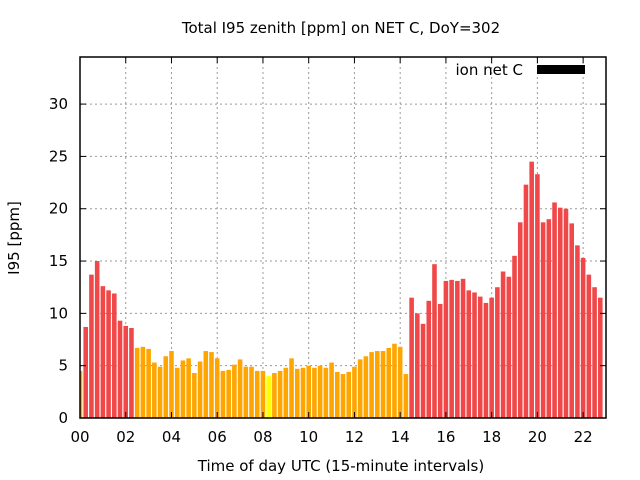  Describe the element at coordinates (445, 437) in the screenshot. I see `x-tick-label: 16` at that location.